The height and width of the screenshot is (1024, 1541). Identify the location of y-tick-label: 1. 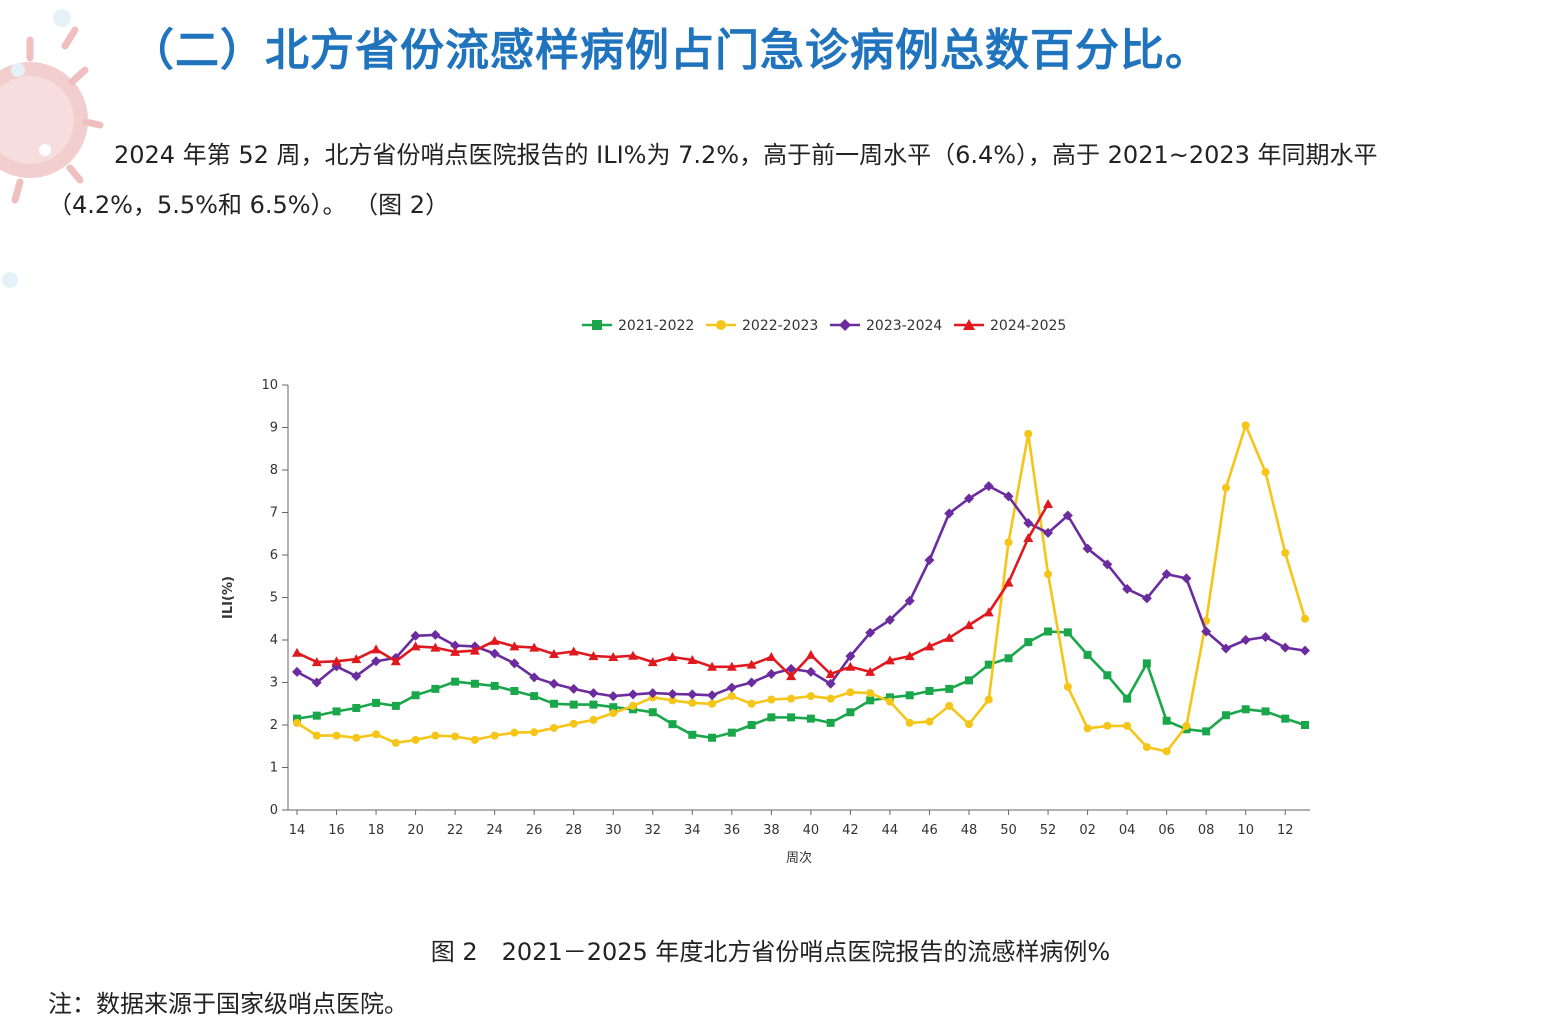
(274, 768).